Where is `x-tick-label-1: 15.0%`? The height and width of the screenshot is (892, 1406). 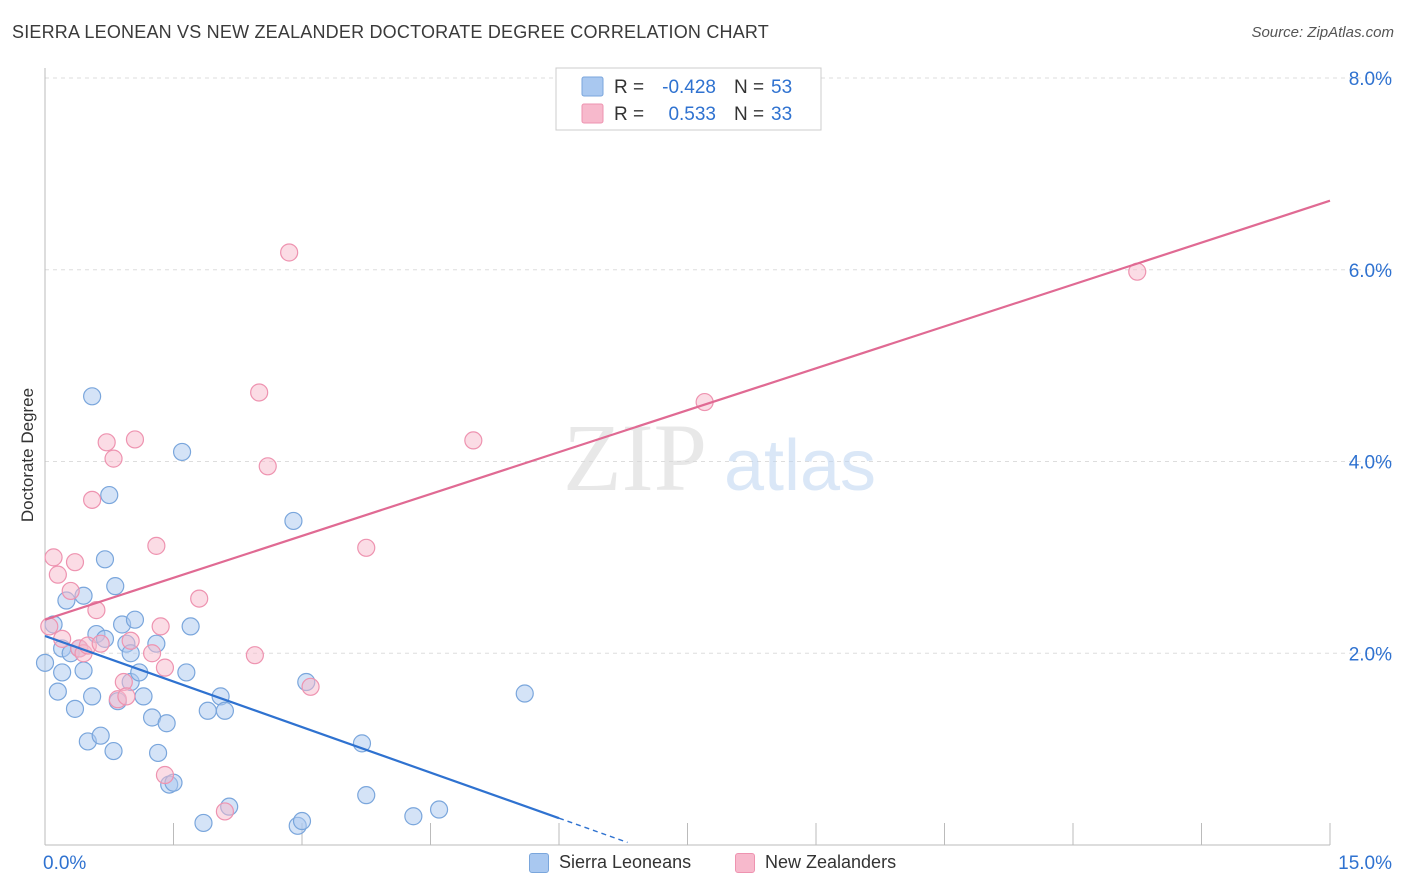 x-tick-label-1: 15.0% is located at coordinates (1365, 863).